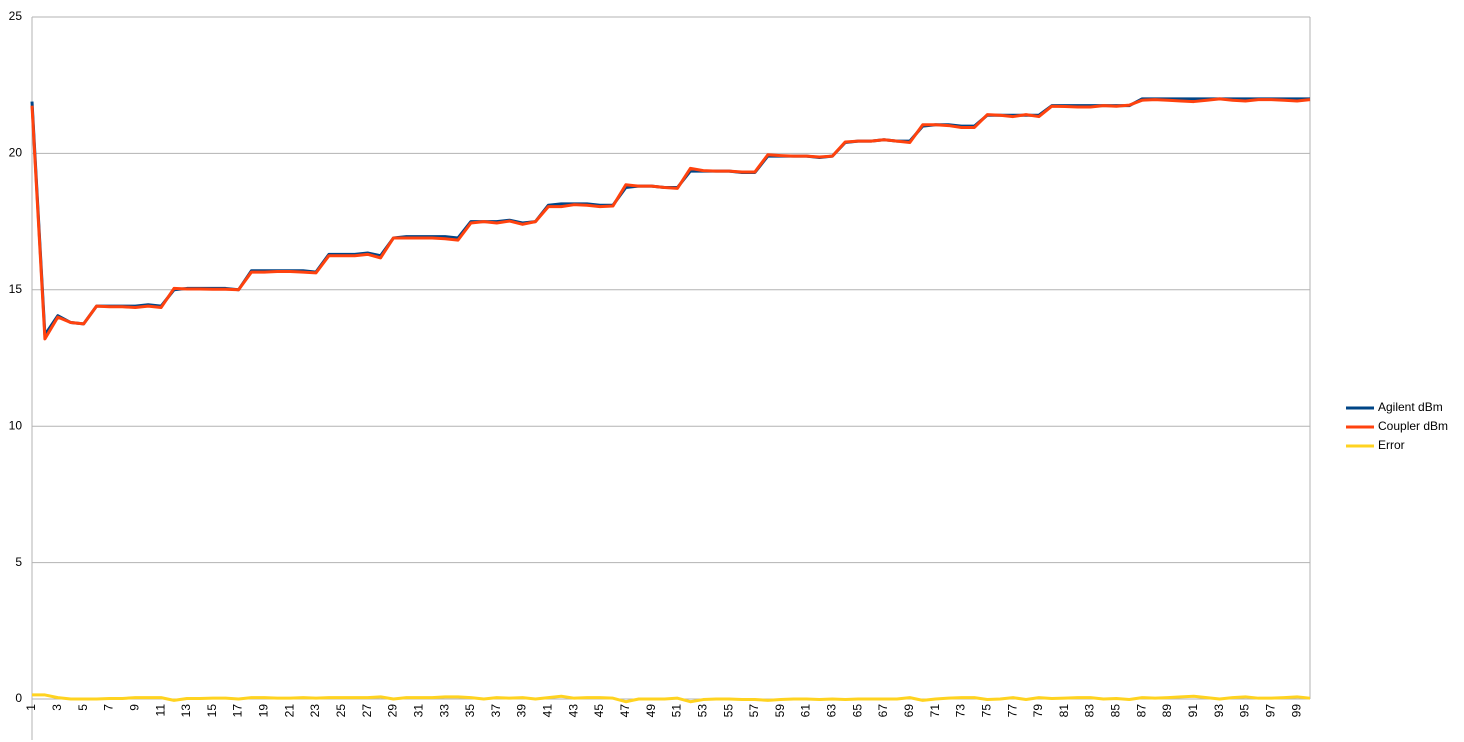 This screenshot has height=742, width=1464. I want to click on y-tick-label: 10, so click(16, 425).